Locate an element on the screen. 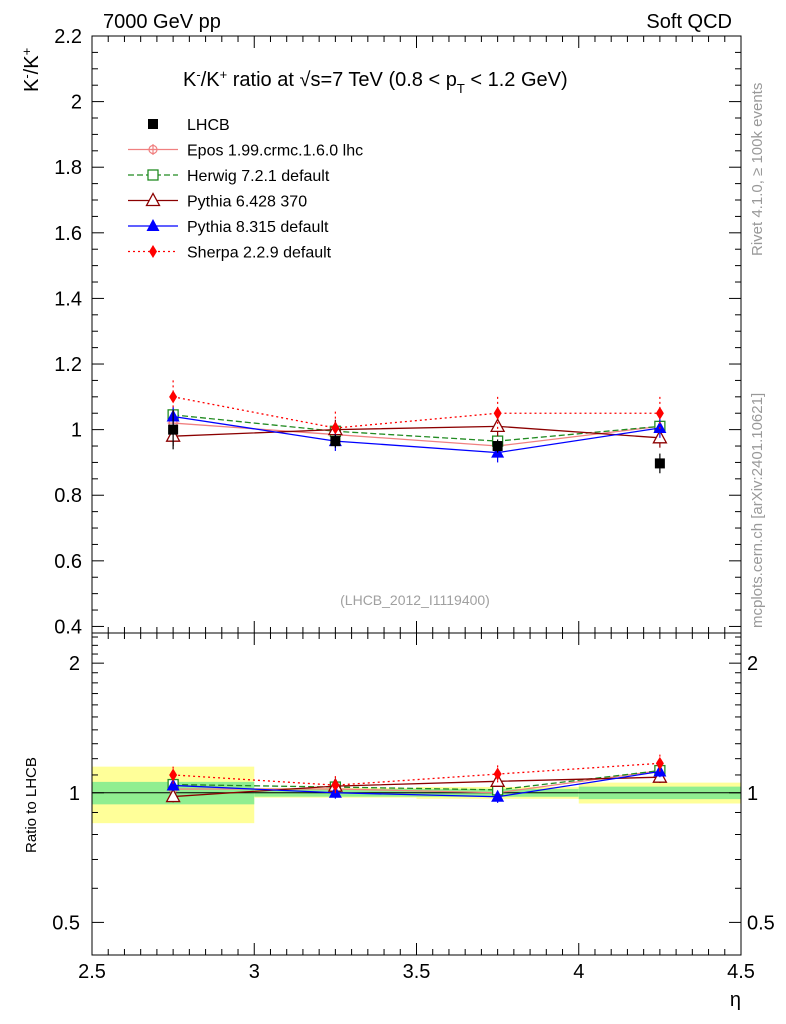 This screenshot has height=1024, width=786. y-axis-label: K-/K+ is located at coordinates (31, 70).